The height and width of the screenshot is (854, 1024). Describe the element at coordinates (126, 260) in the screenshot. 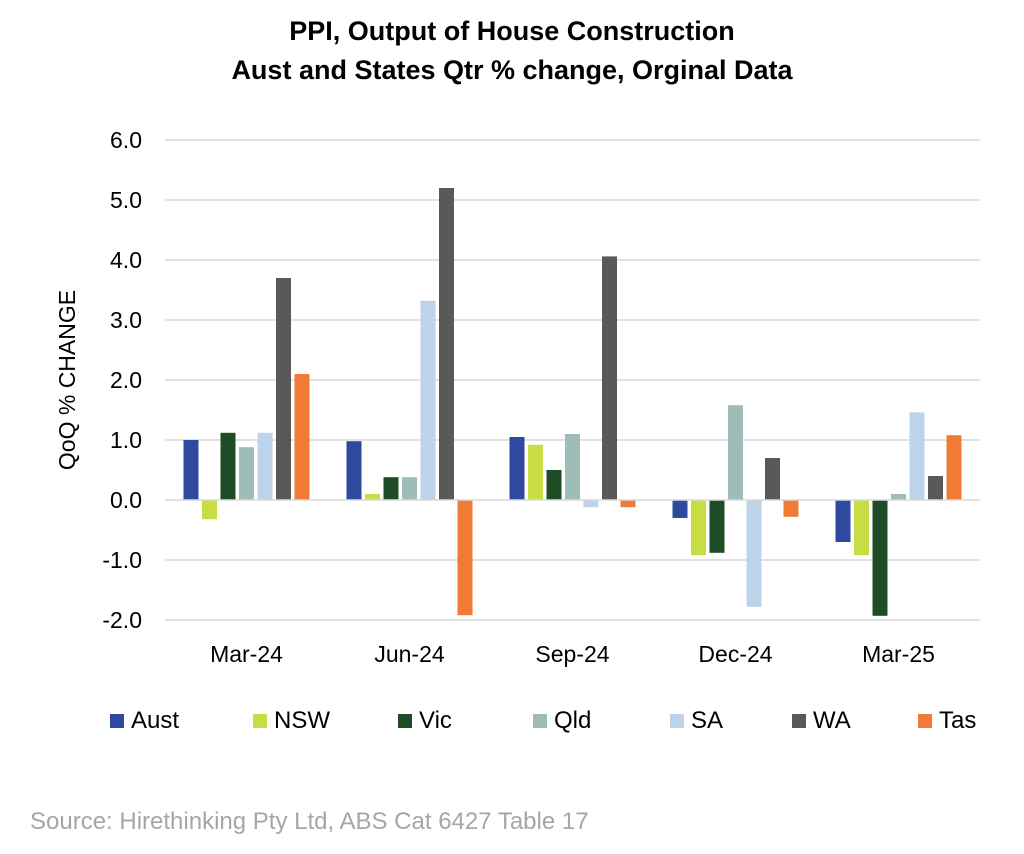

I see `y-tick-label: 4.0` at that location.